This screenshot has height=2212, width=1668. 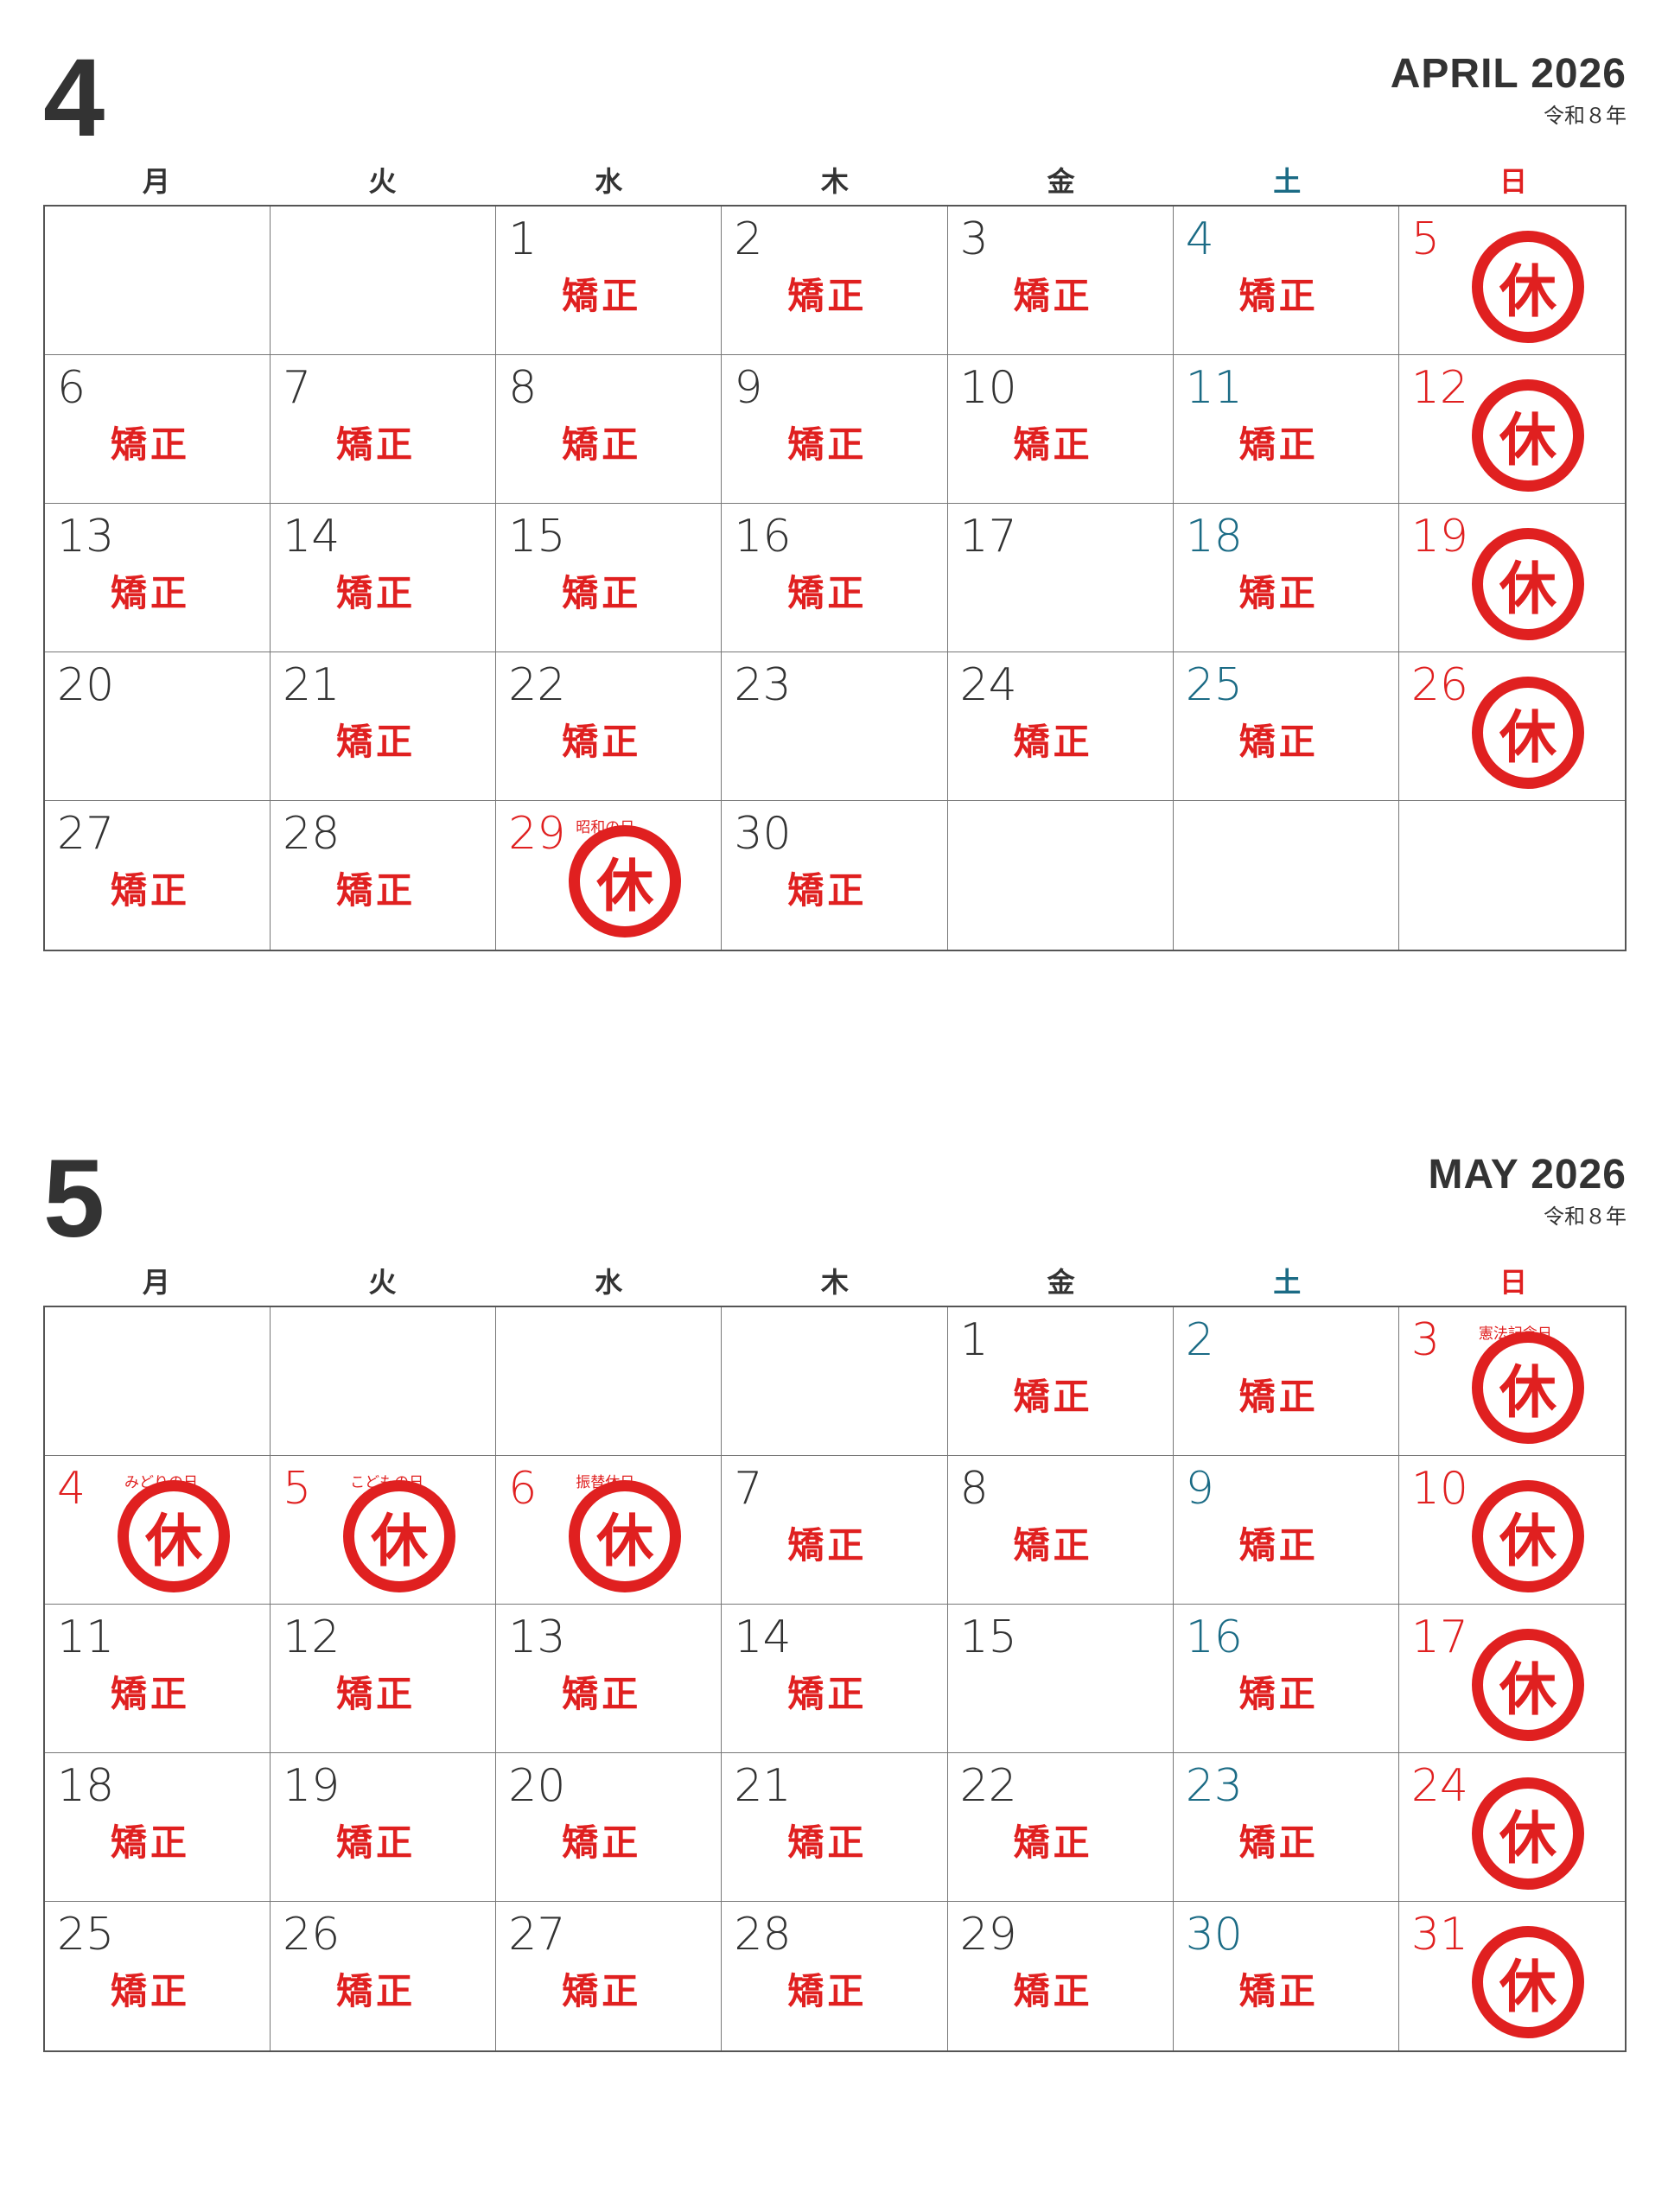 What do you see at coordinates (1513, 181) in the screenshot?
I see `weekday-label: 日` at bounding box center [1513, 181].